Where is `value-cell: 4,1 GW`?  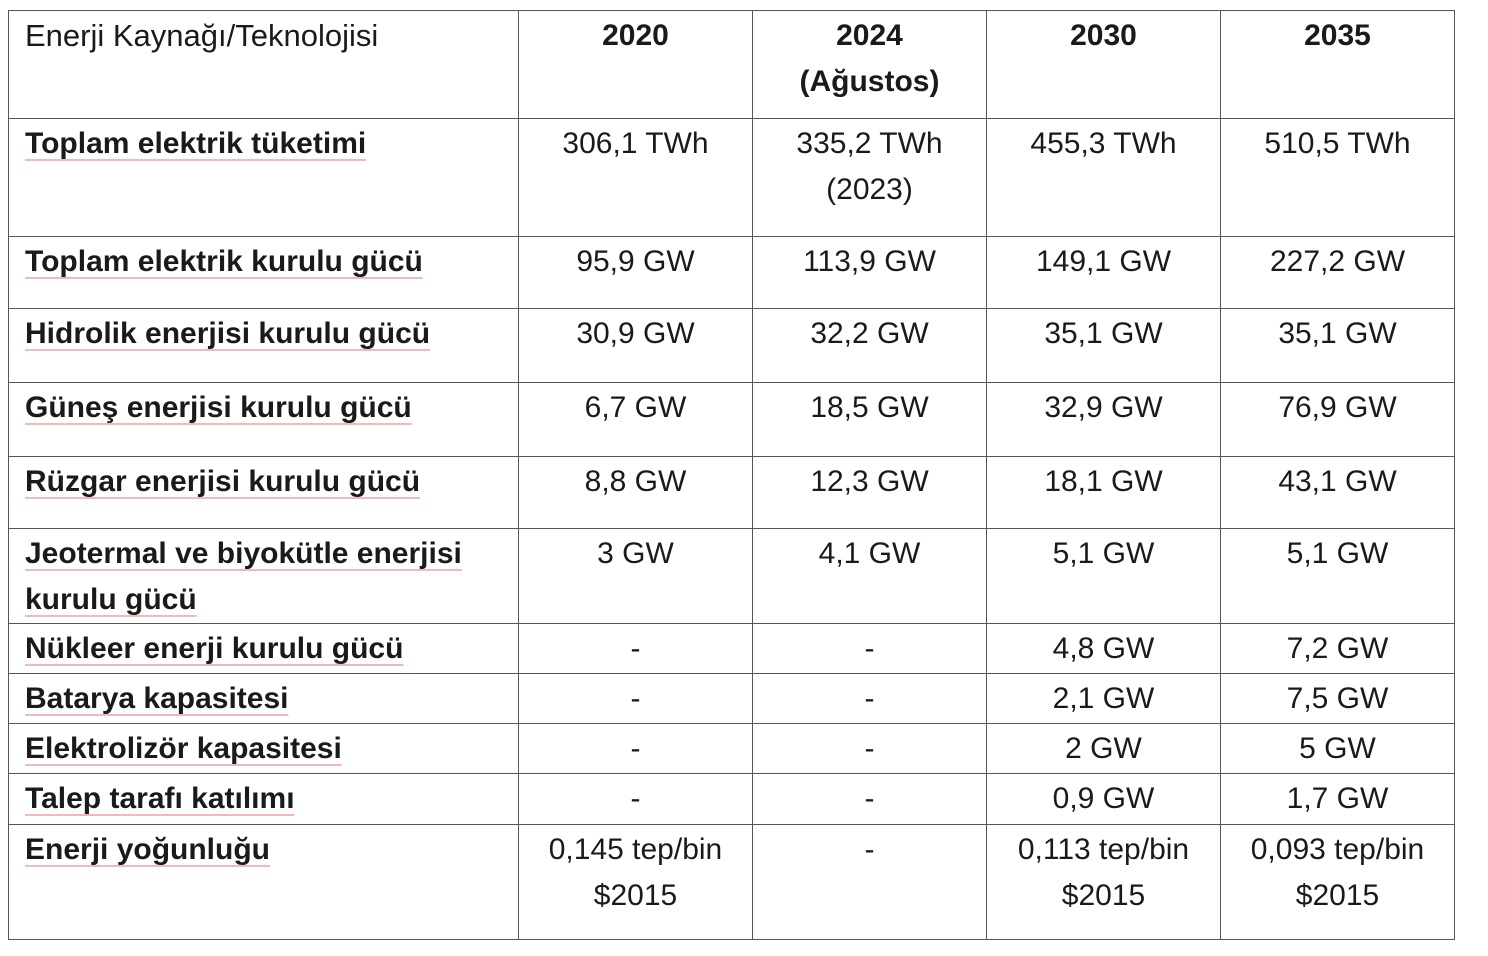 value-cell: 4,1 GW is located at coordinates (869, 576).